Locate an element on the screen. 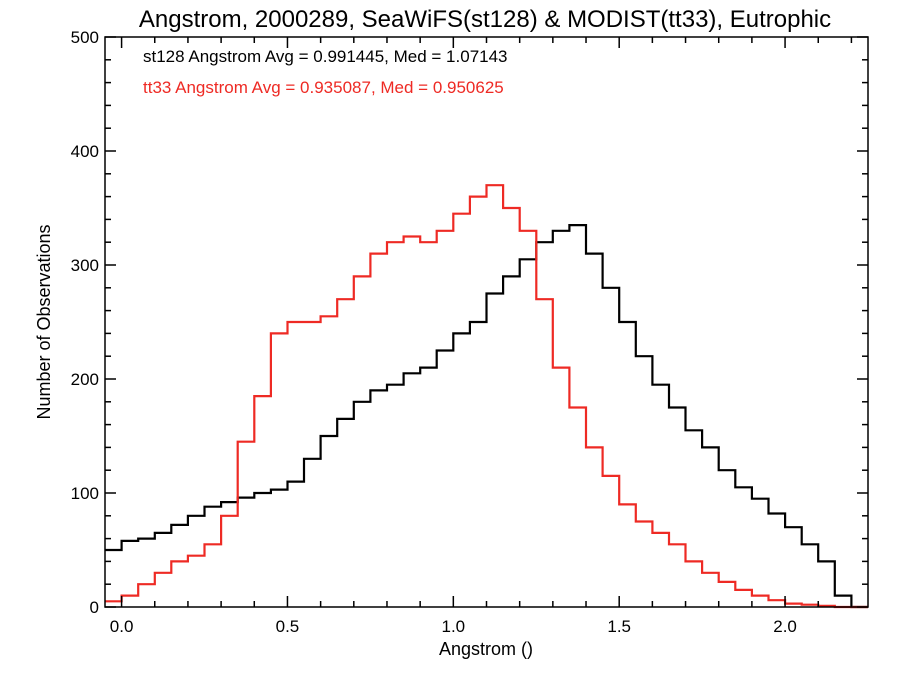 The image size is (900, 675). x-tick-label: 2.0 is located at coordinates (785, 626).